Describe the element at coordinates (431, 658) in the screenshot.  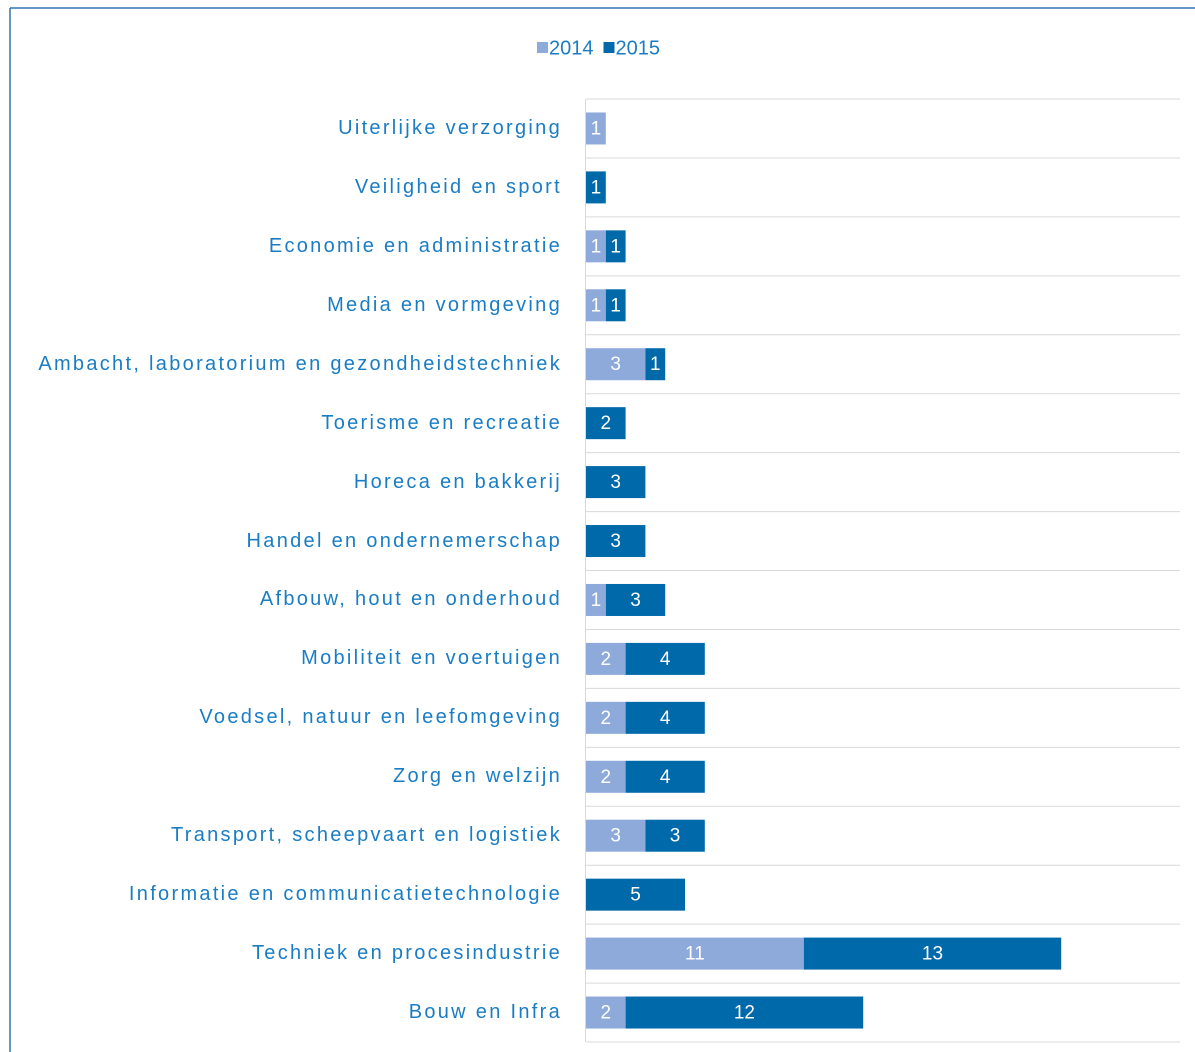
I see `category-label: Mobiliteit en voertuigen` at that location.